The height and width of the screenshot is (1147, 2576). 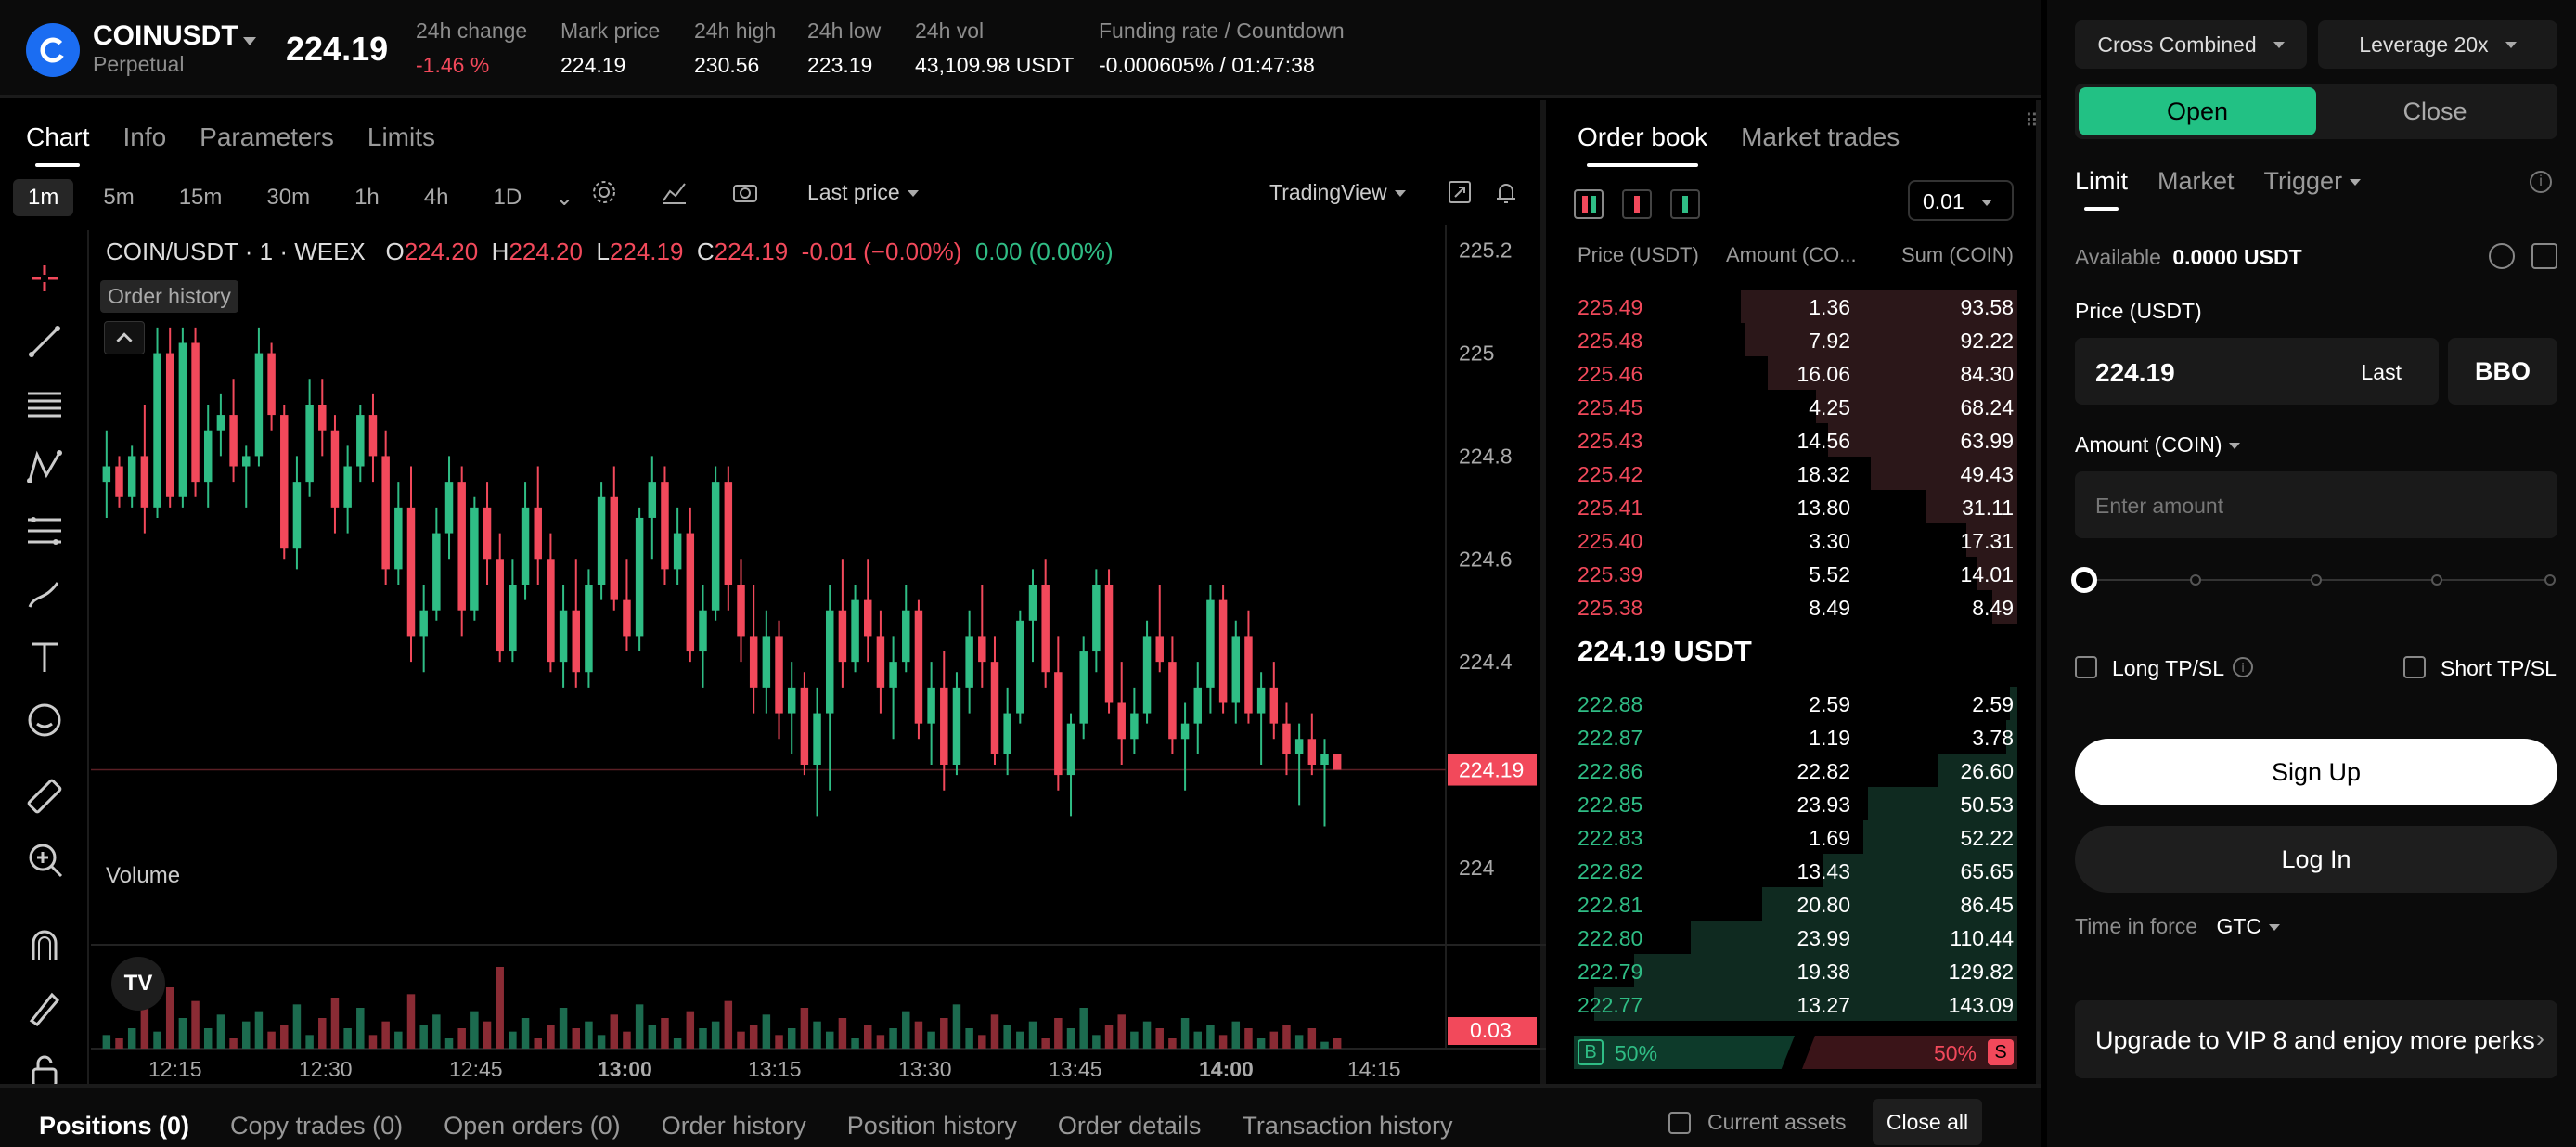 I want to click on bid-row: 222.87 1.19 3.78, so click(x=1796, y=737).